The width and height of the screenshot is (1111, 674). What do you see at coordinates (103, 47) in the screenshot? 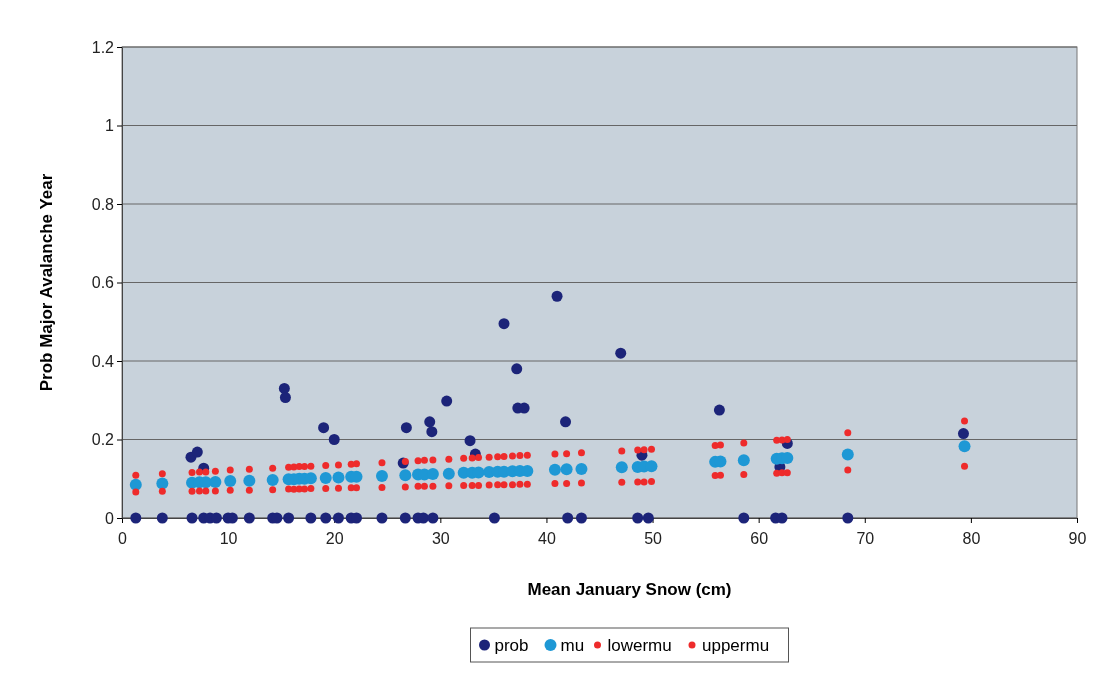
I see `y-tick-label: 1.2` at bounding box center [103, 47].